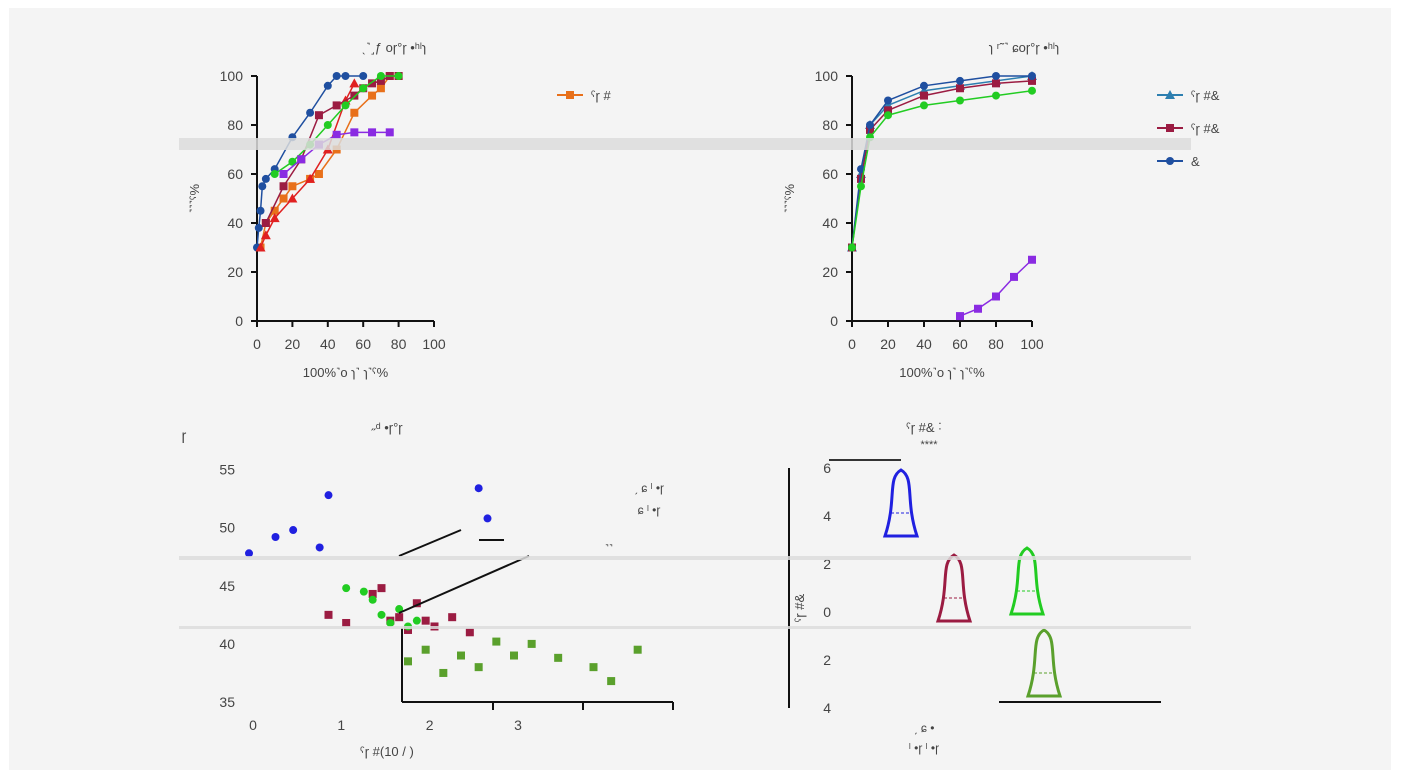  What do you see at coordinates (924, 728) in the screenshot?
I see `group-label: ˏ ɕ •` at bounding box center [924, 728].